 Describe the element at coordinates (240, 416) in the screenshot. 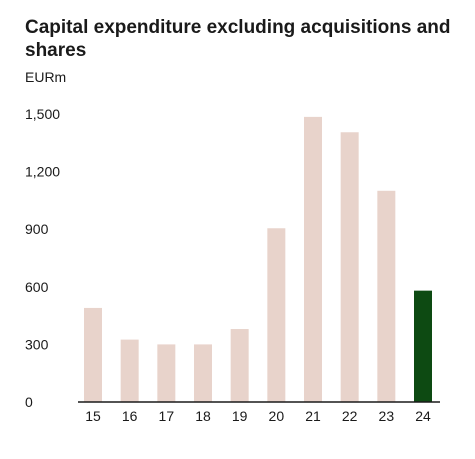

I see `x-tick-label: 19` at that location.